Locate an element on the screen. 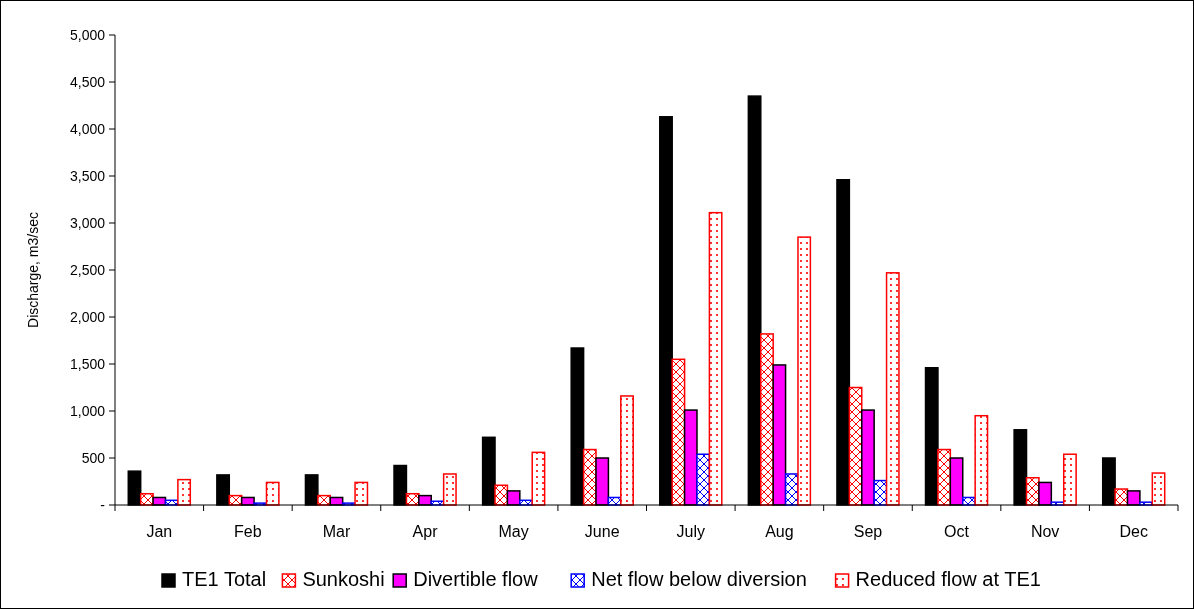 This screenshot has width=1194, height=609. x-tick-label: Jan is located at coordinates (159, 531).